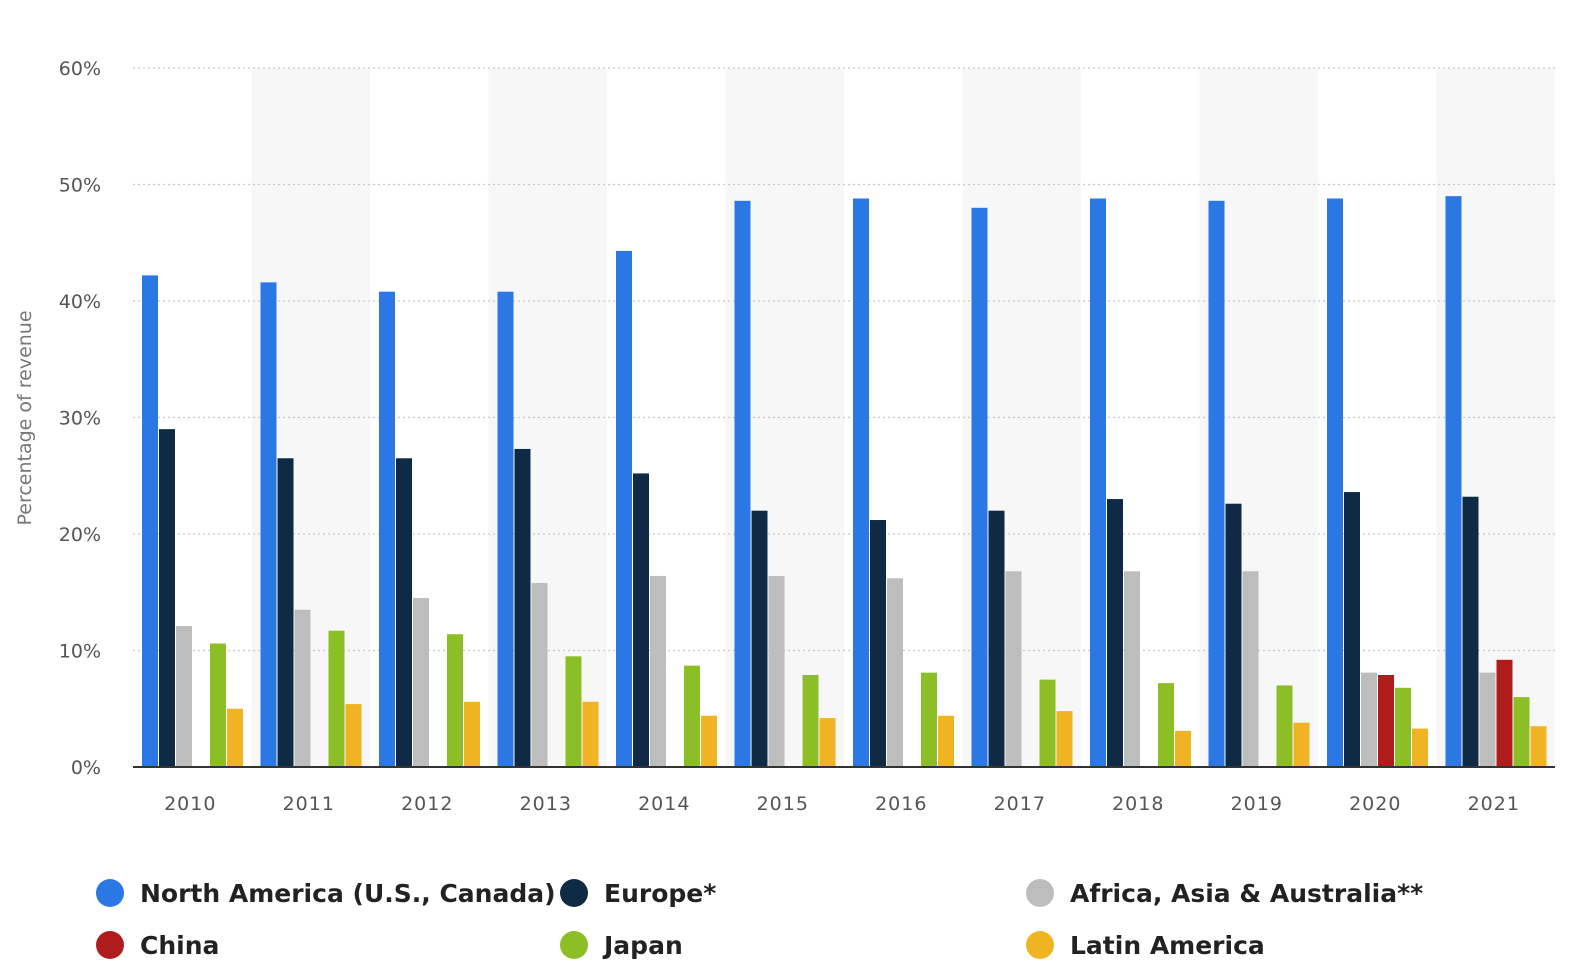 This screenshot has height=970, width=1583. Describe the element at coordinates (660, 893) in the screenshot. I see `legend-label: Europe*` at that location.